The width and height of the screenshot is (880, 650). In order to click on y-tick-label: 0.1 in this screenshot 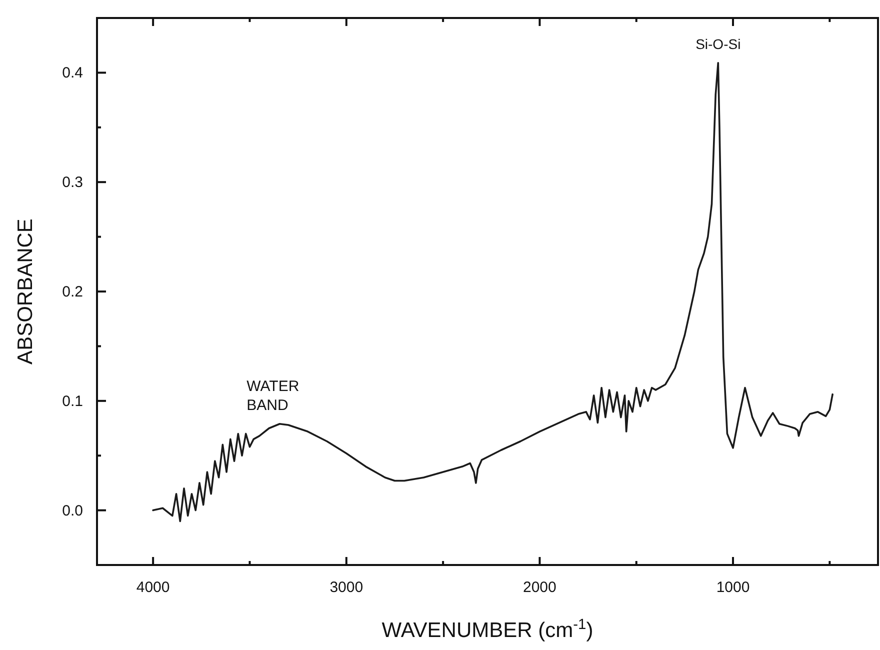, I will do `click(72, 401)`.